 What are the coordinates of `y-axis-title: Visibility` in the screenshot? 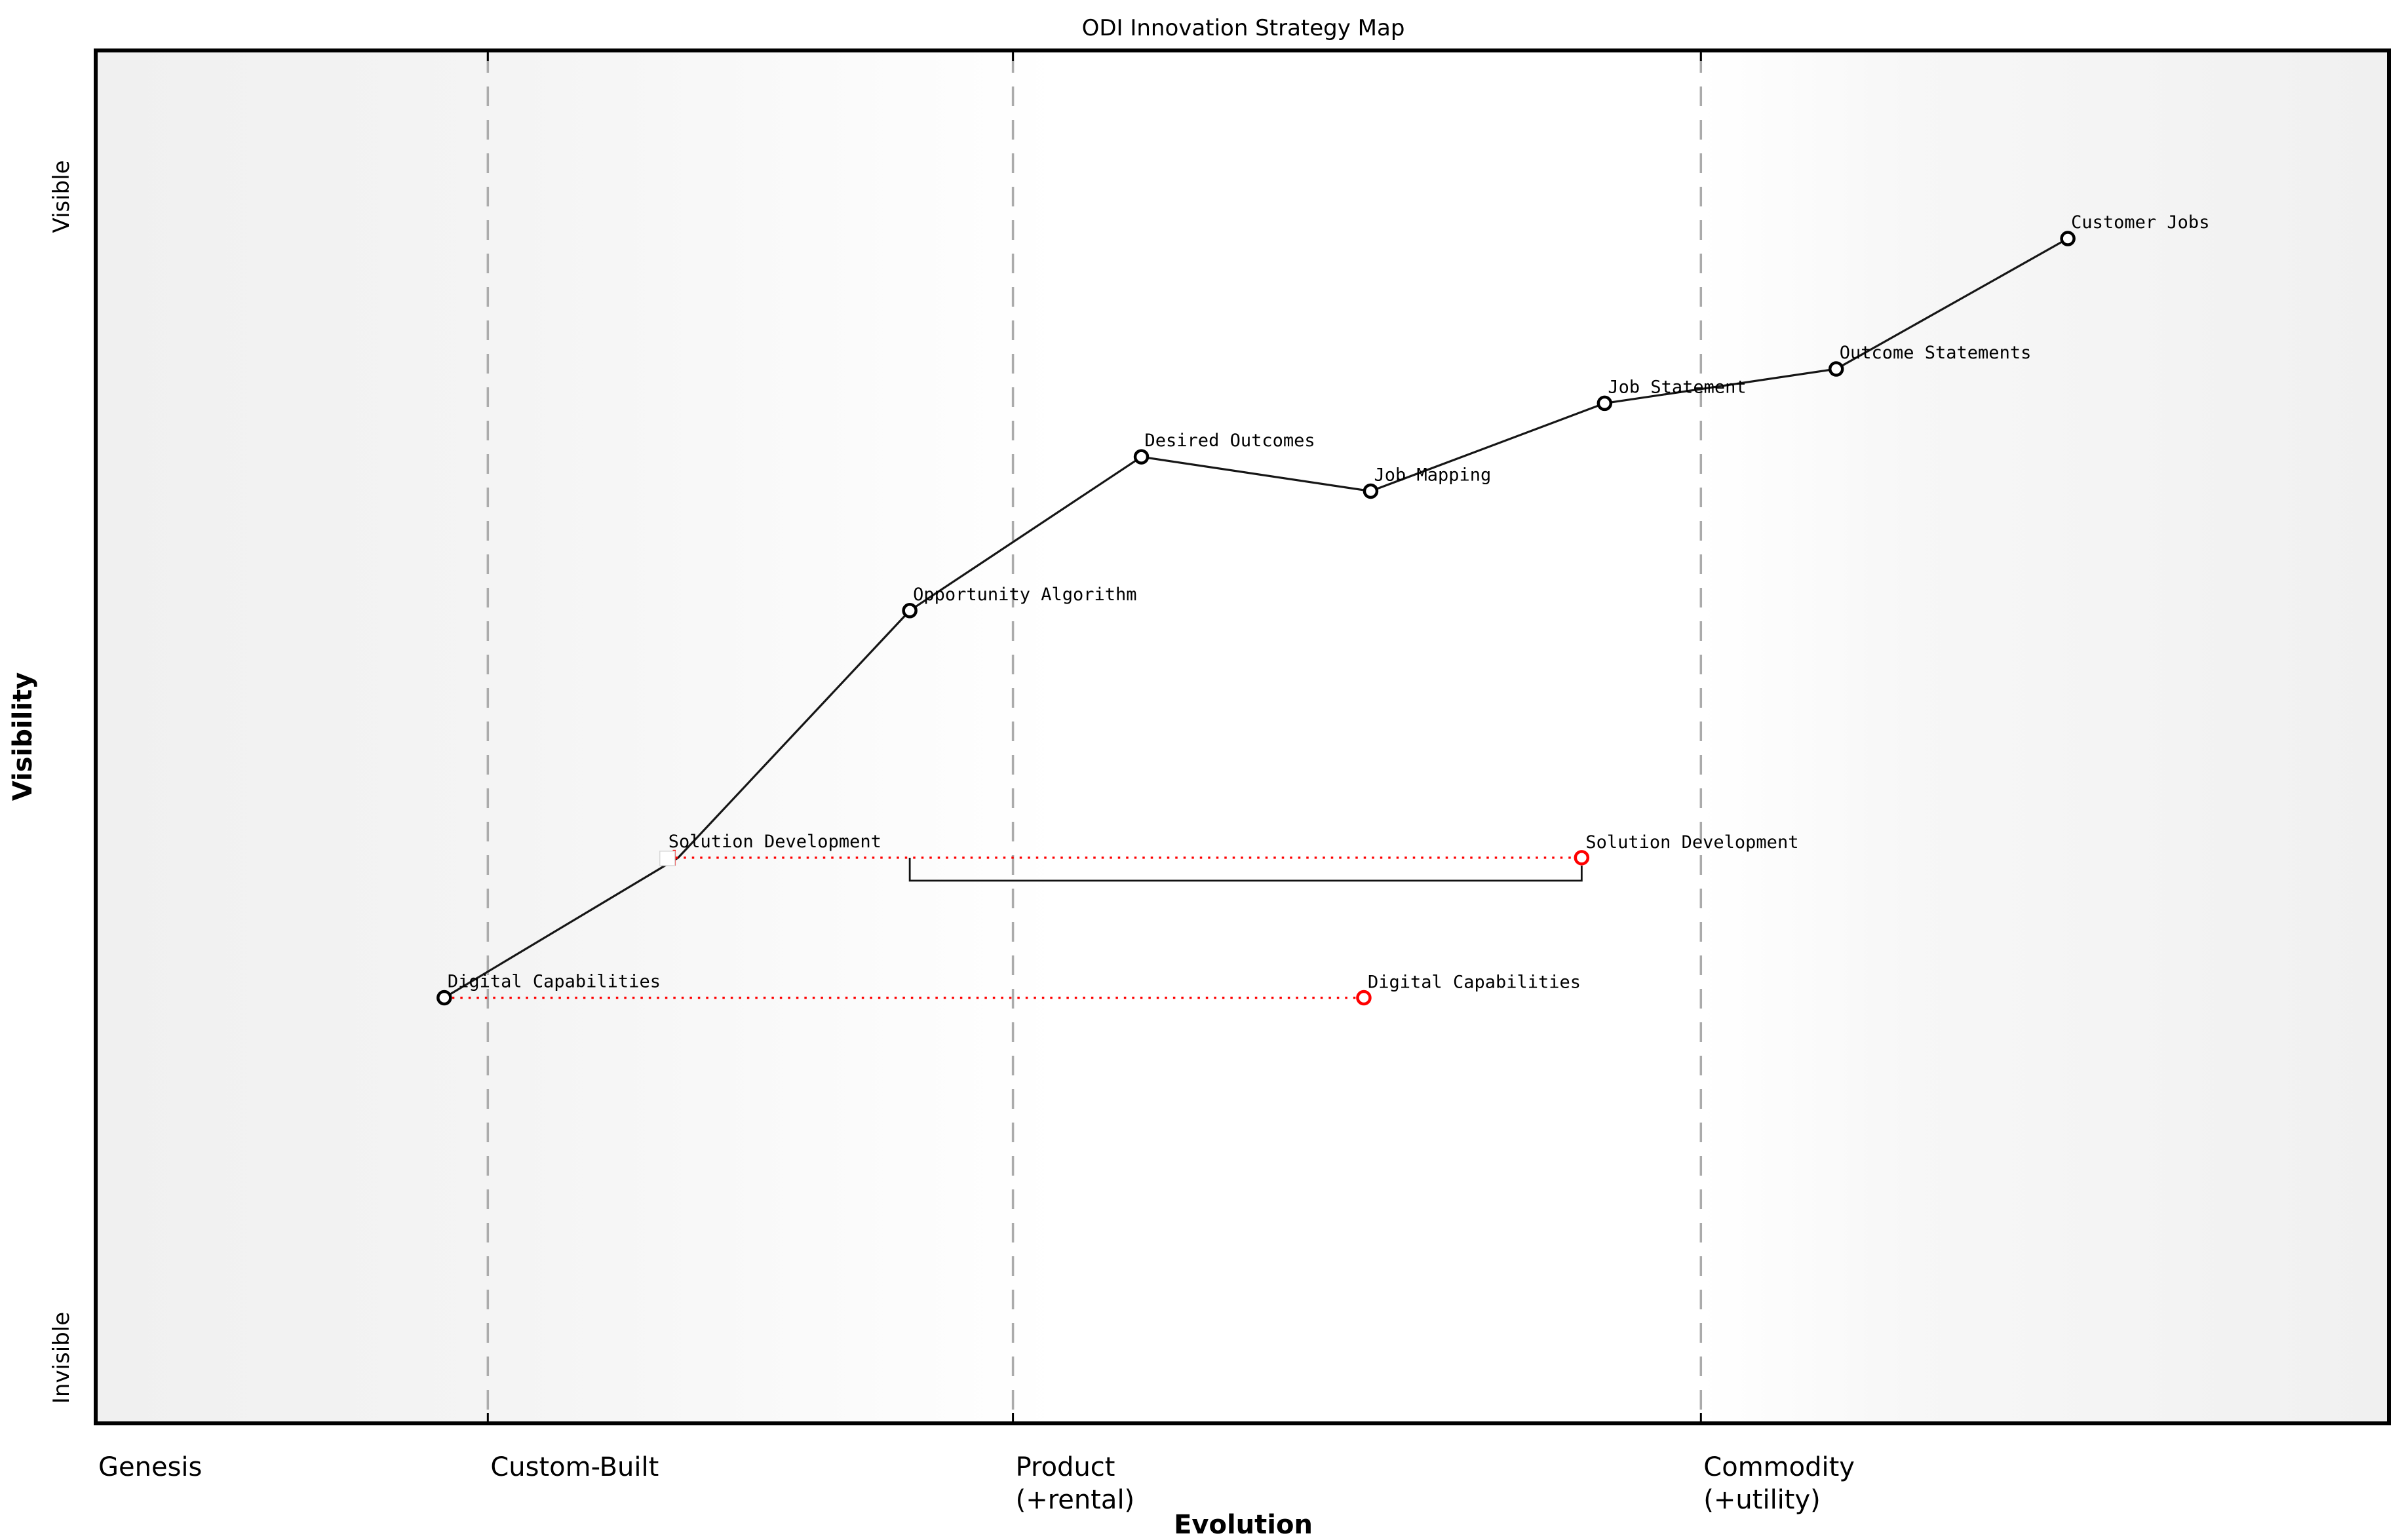 It's located at (23, 736).